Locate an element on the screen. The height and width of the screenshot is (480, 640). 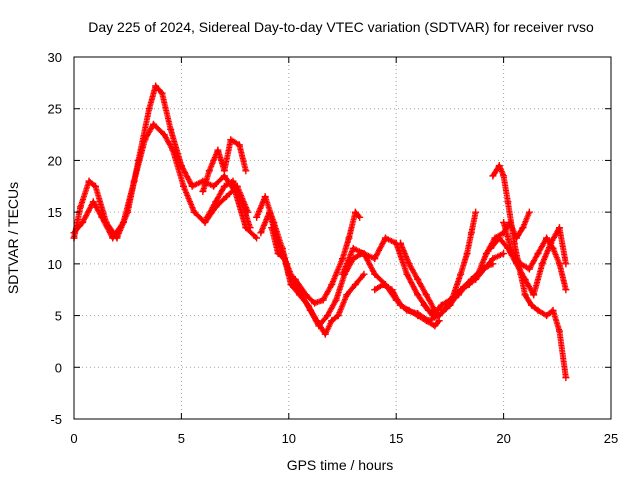
y-tick-label: -5 is located at coordinates (56, 419).